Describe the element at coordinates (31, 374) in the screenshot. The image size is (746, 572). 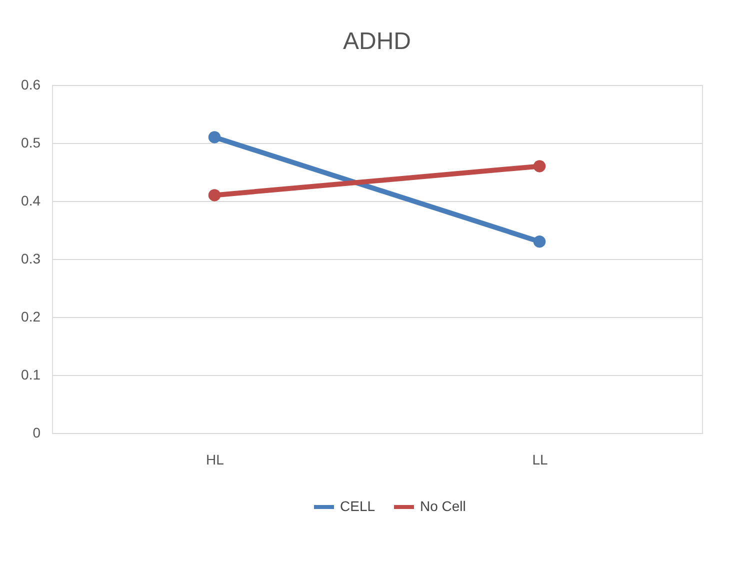
I see `y-tick-label: 0.1` at that location.